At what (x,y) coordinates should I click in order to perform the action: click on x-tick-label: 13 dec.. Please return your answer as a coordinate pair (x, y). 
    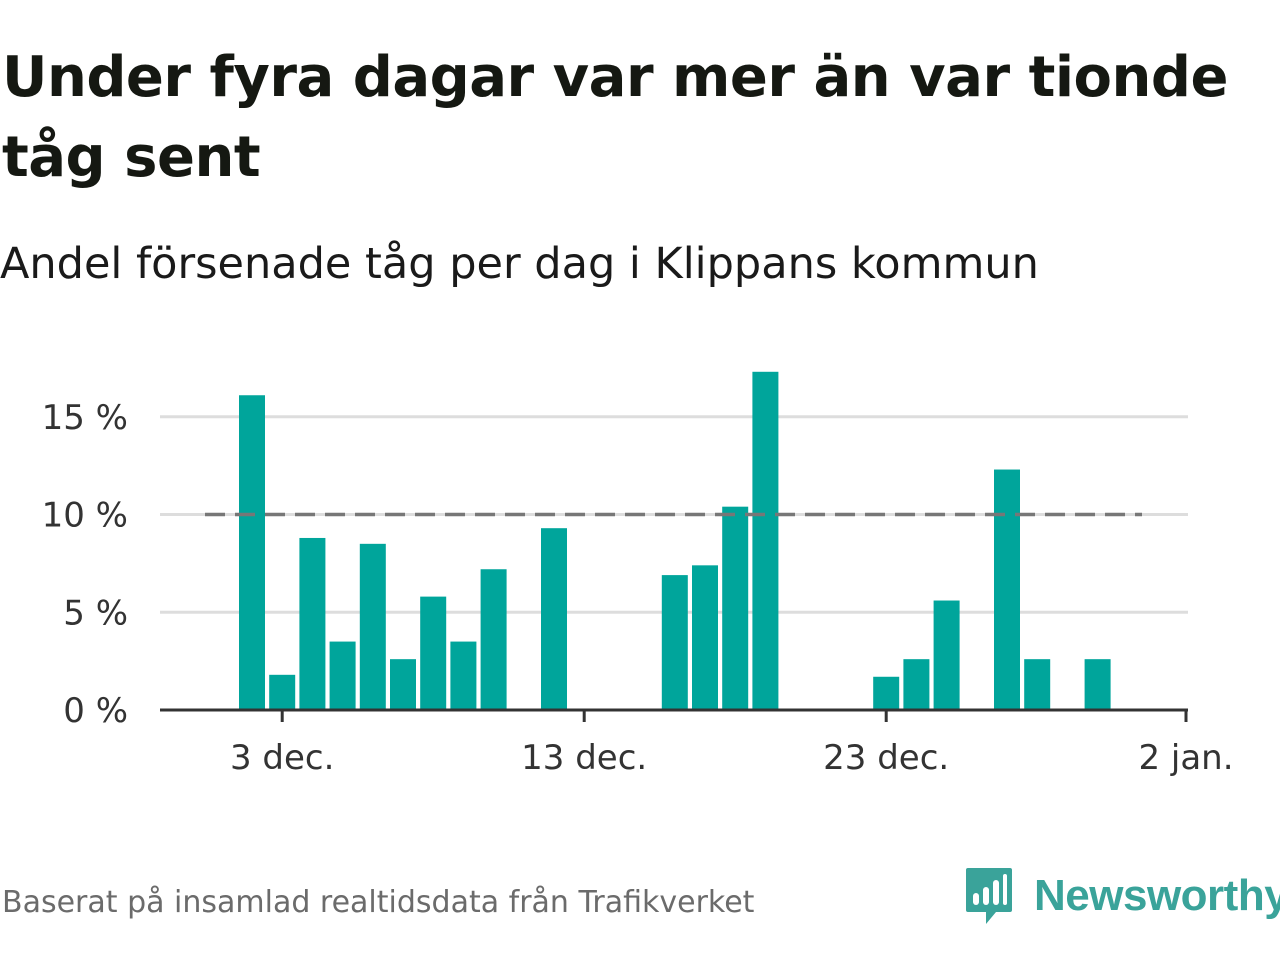
    Looking at the image, I should click on (584, 758).